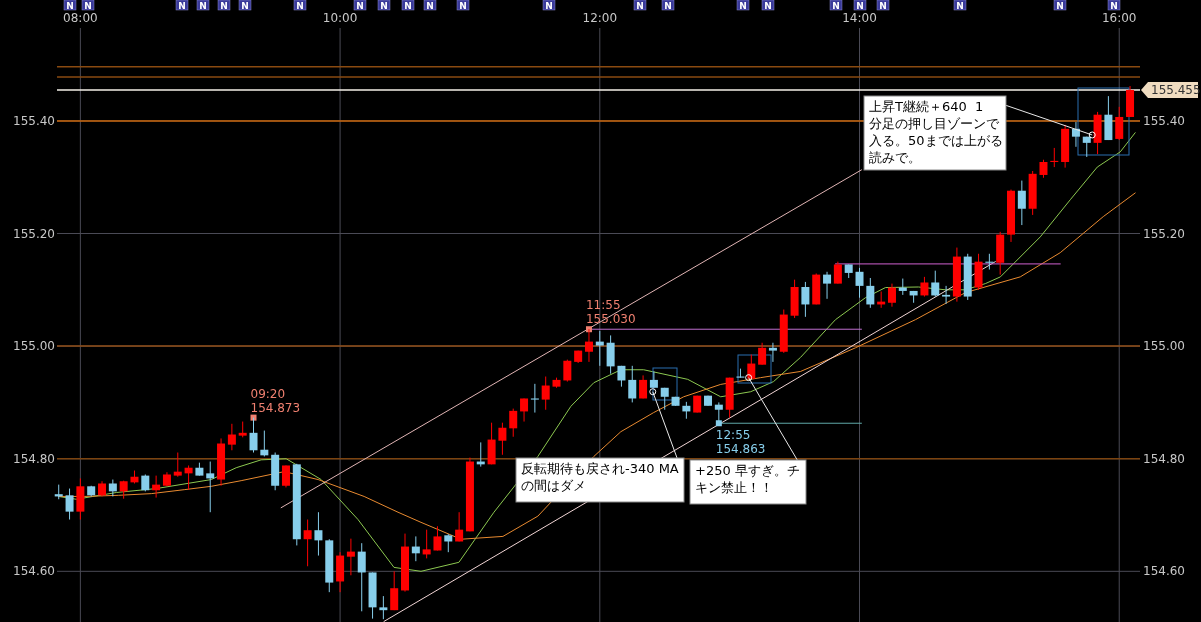  I want to click on y-tick-label: 155.00, so click(34, 346).